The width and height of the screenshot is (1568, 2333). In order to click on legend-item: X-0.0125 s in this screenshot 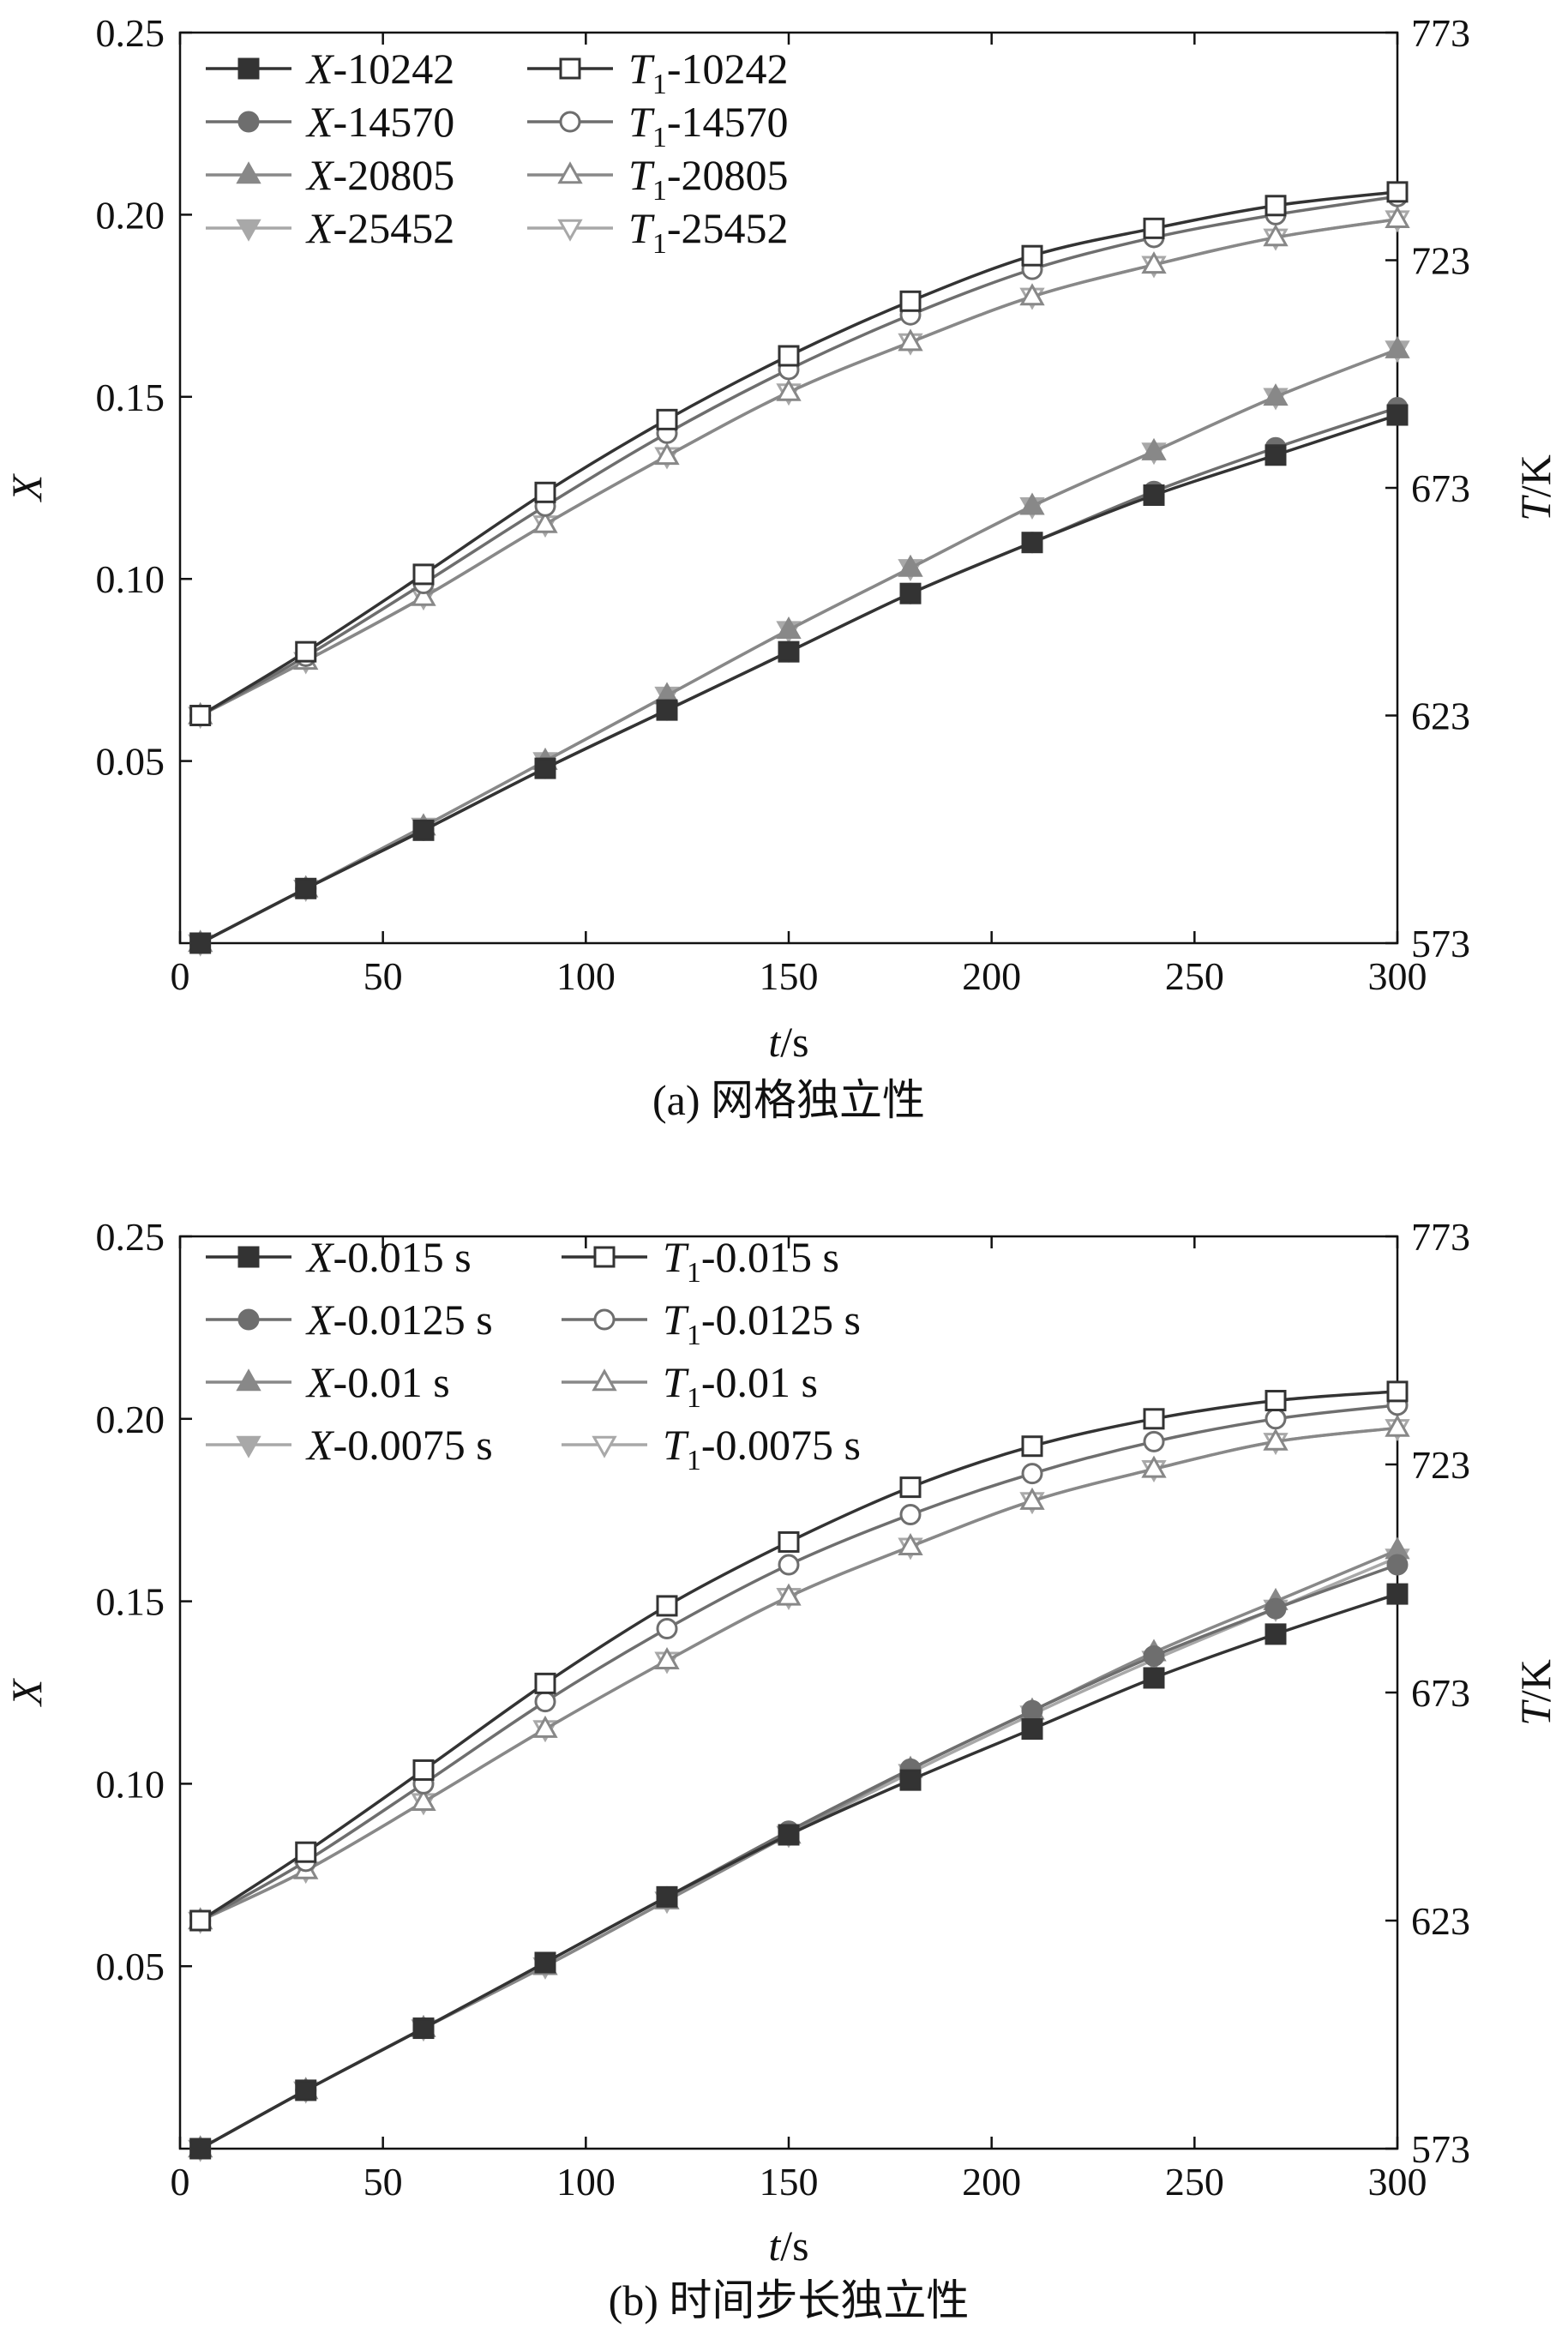, I will do `click(349, 1320)`.